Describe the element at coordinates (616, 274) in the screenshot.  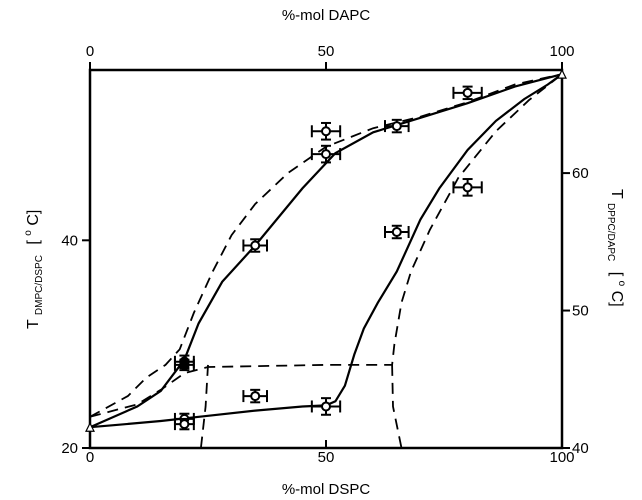
I see `right-axis-title-unit-open: [` at that location.